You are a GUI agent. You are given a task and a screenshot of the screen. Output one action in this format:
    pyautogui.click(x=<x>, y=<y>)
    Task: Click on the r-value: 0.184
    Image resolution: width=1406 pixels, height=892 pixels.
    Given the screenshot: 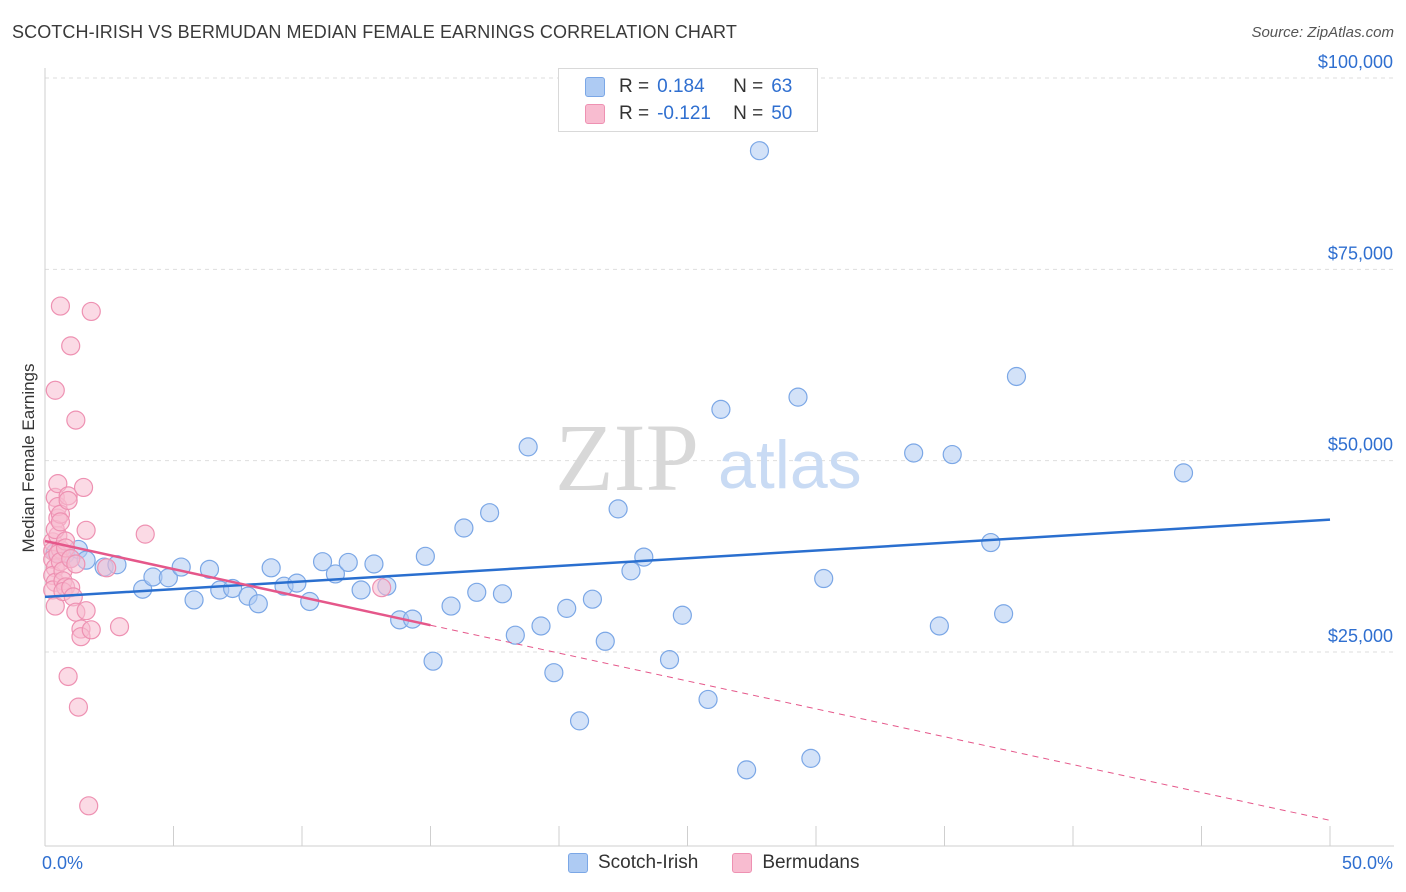 What is the action you would take?
    pyautogui.click(x=681, y=86)
    